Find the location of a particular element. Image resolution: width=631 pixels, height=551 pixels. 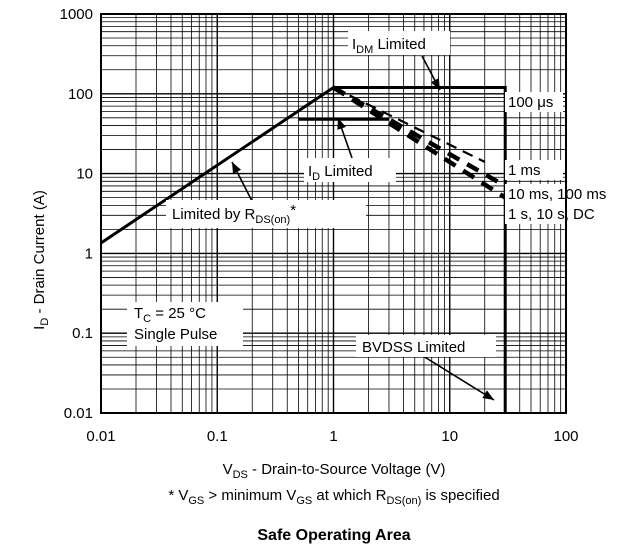

x-tick-label: 0.1 is located at coordinates (217, 436).